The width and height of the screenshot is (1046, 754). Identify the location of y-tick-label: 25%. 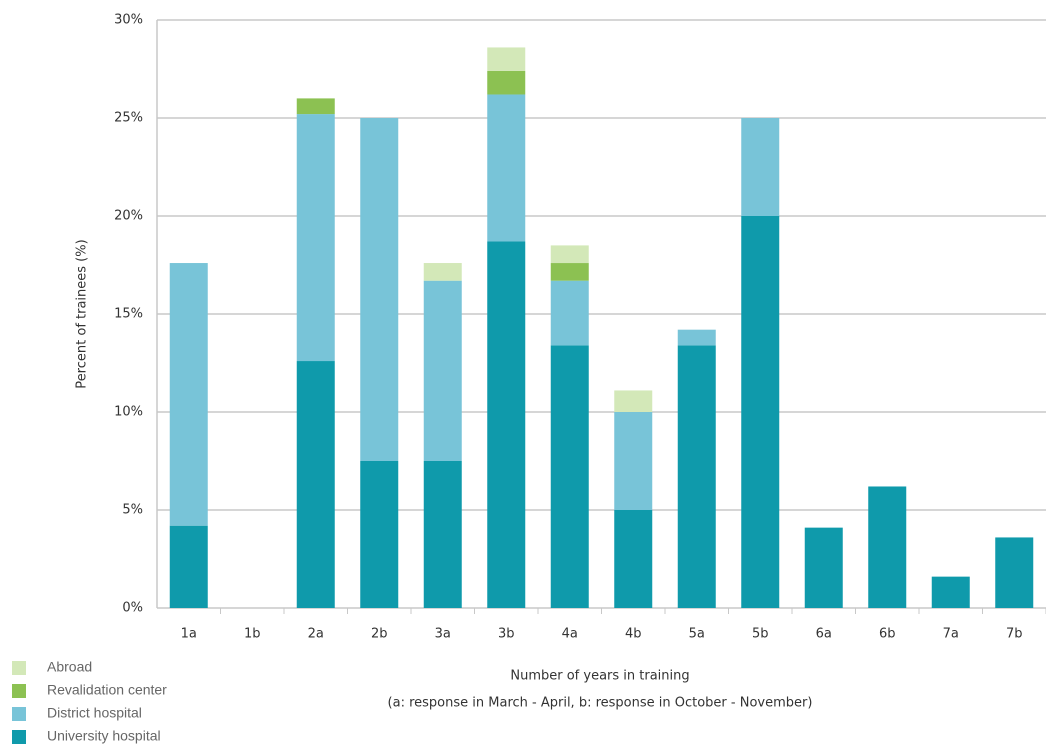
(128, 118).